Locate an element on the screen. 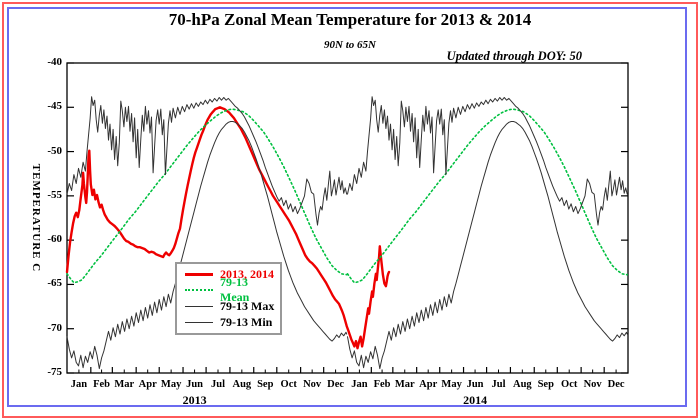 The image size is (700, 420). legend-label-mean: 79-13 Mean is located at coordinates (235, 290).